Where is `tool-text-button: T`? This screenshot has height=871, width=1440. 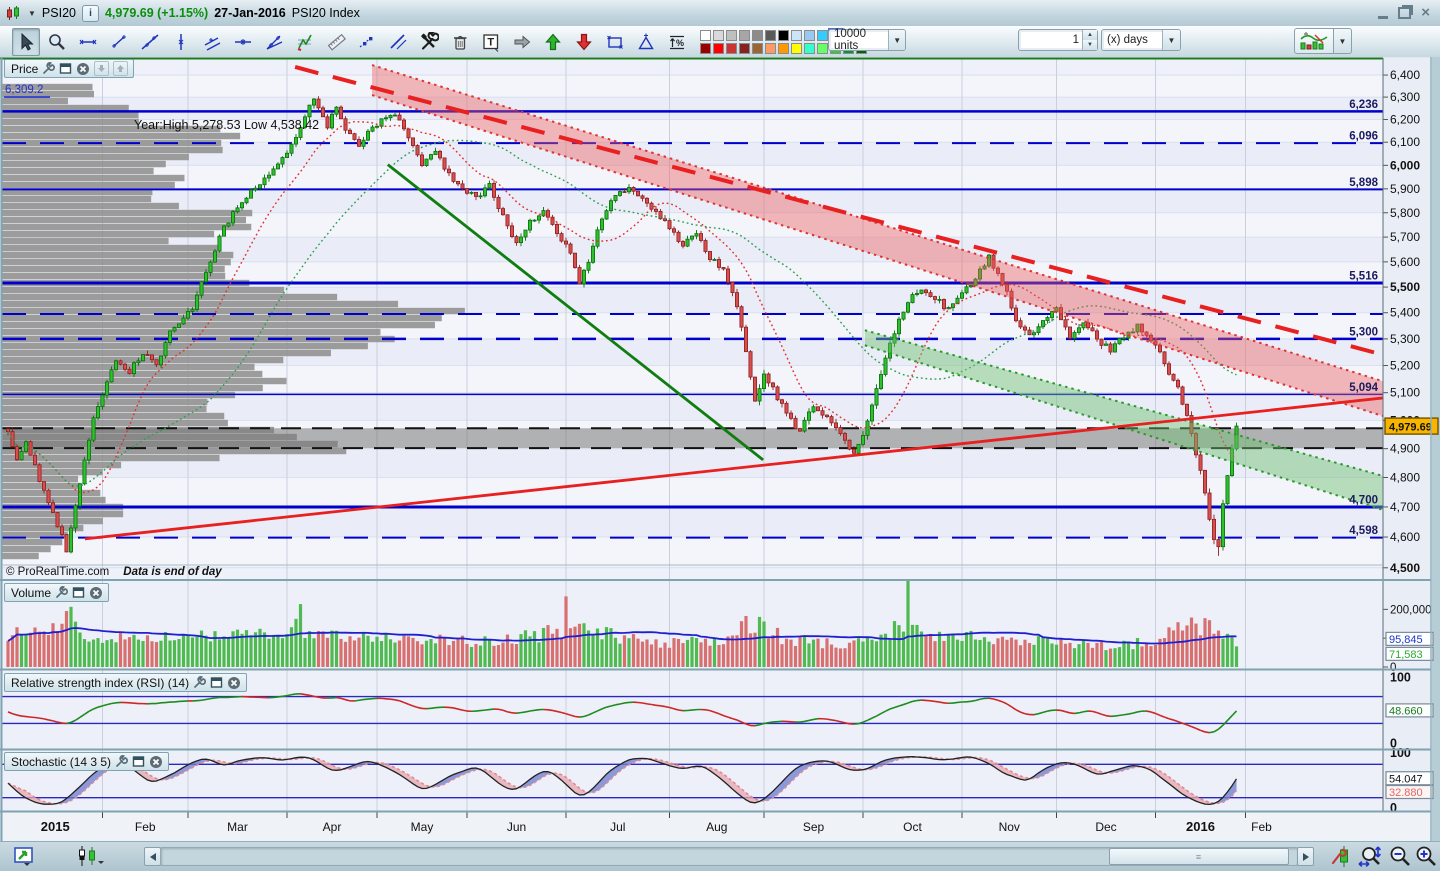
tool-text-button: T is located at coordinates (491, 42).